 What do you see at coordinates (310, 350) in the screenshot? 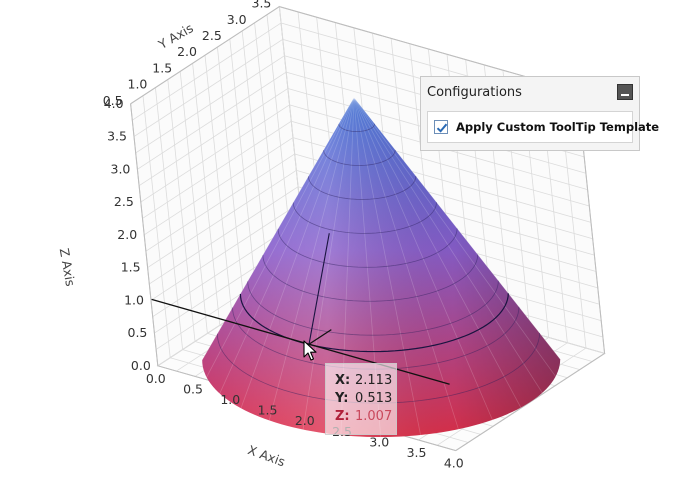
I see `mouse-cursor-icon` at bounding box center [310, 350].